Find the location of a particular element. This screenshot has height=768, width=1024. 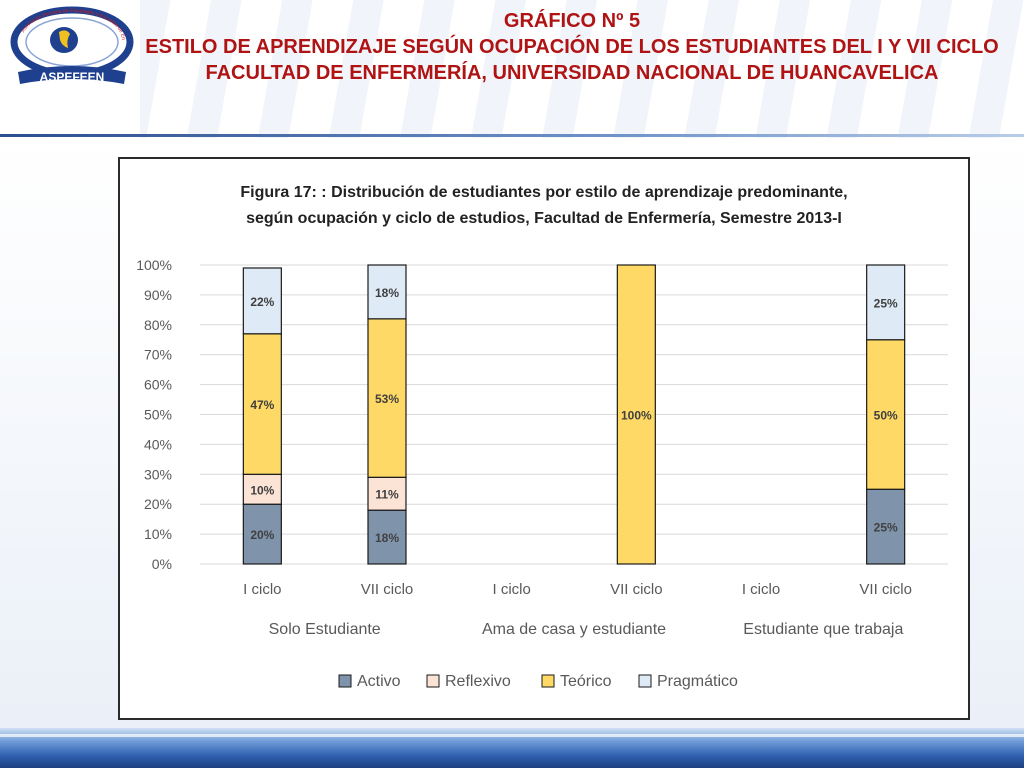

y-tick-label: 80% is located at coordinates (158, 325).